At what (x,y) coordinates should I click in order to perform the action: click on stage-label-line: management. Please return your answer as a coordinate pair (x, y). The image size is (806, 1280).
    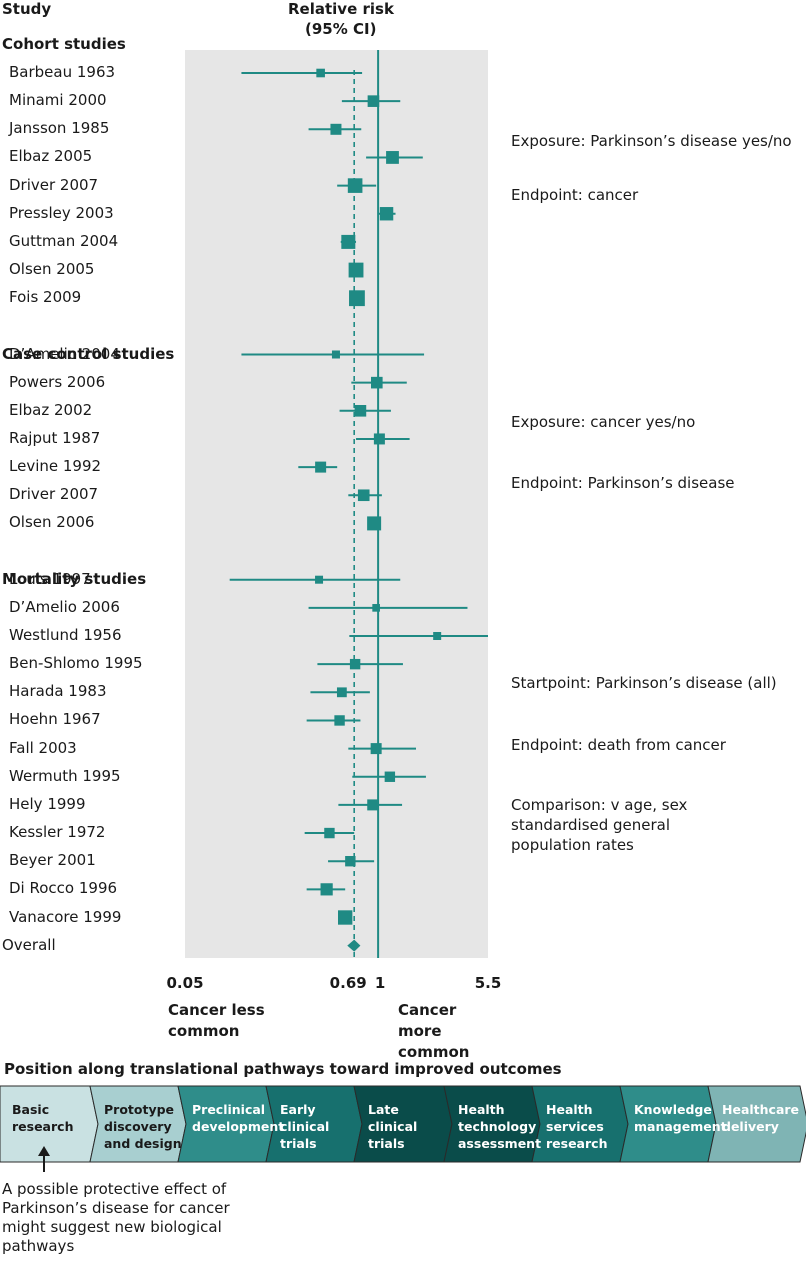
    Looking at the image, I should click on (680, 1126).